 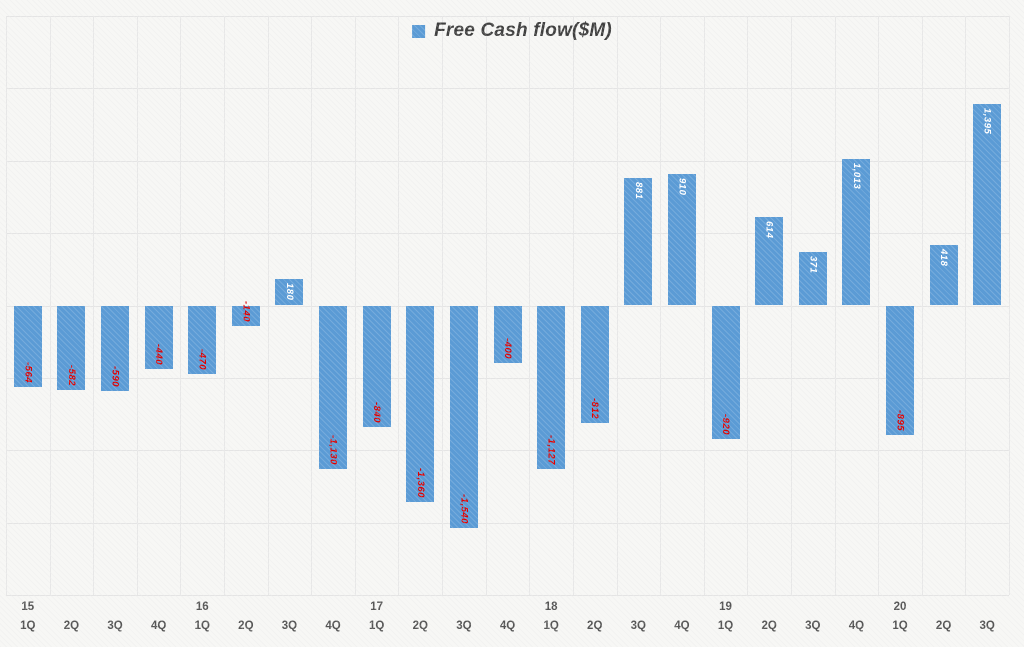 What do you see at coordinates (246, 311) in the screenshot?
I see `bar-value-label: -140` at bounding box center [246, 311].